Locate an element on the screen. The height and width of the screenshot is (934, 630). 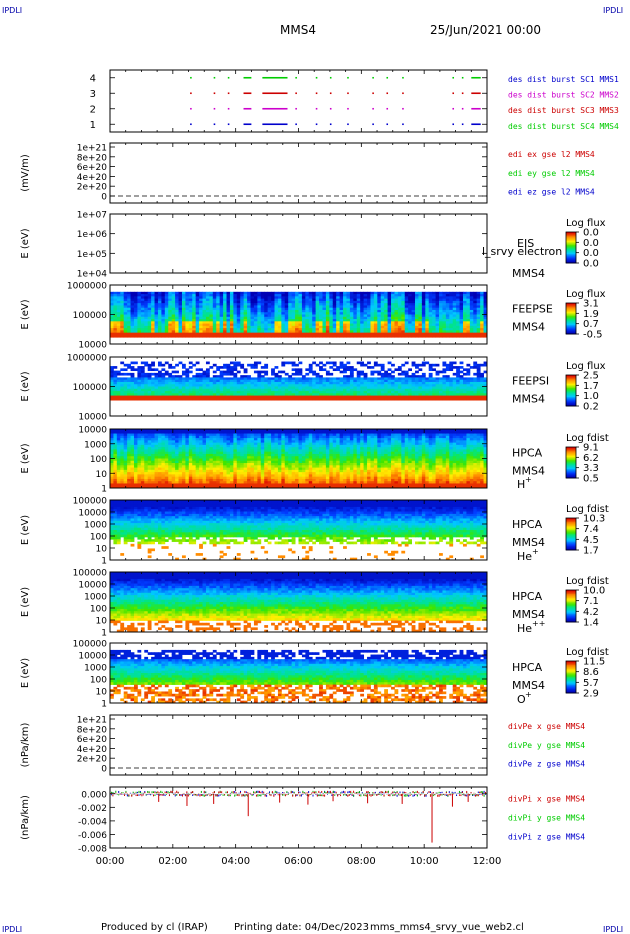
instrument-label-feepsi: FEEPSI is located at coordinates (530, 381).